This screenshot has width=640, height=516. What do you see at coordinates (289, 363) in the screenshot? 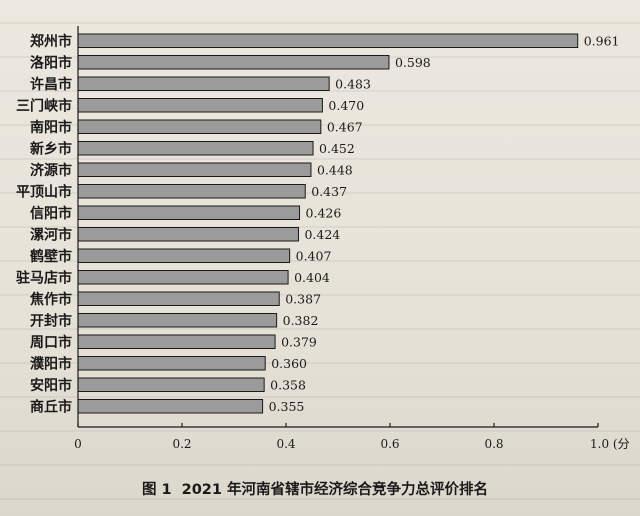
I see `value-label: 0.360` at bounding box center [289, 363].